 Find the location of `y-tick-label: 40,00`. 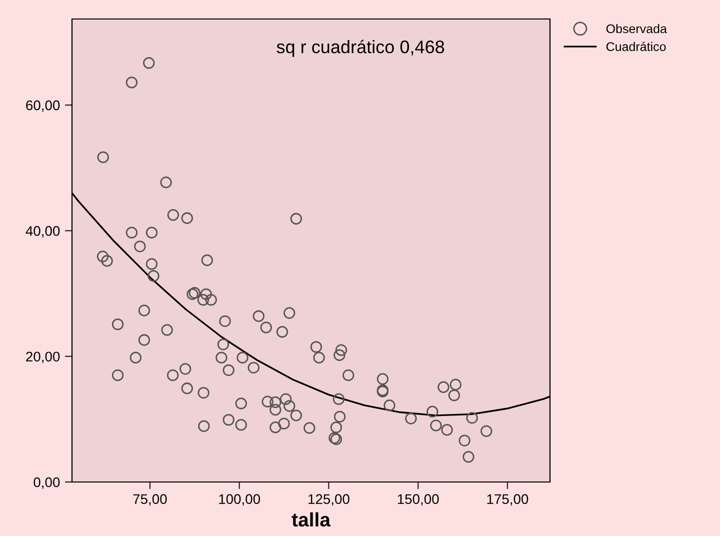

y-tick-label: 40,00 is located at coordinates (43, 232).